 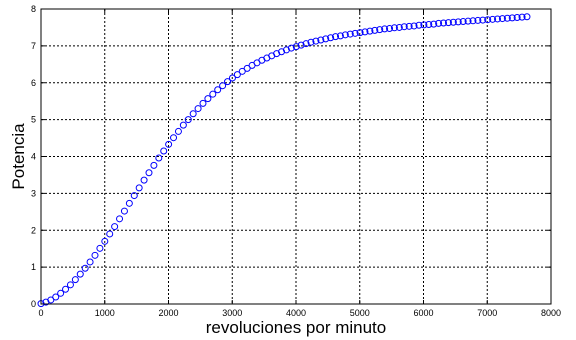 I want to click on y-tick-label: 1, so click(x=33, y=267).